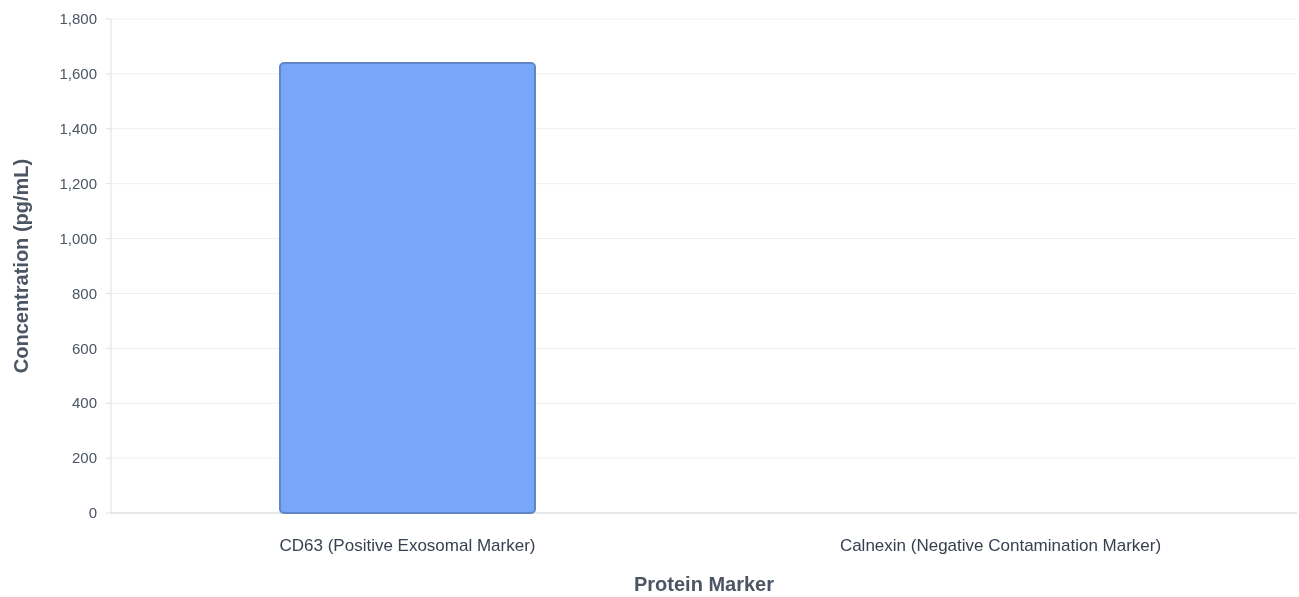 The image size is (1299, 597). What do you see at coordinates (84, 403) in the screenshot?
I see `y-tick-label: 400` at bounding box center [84, 403].